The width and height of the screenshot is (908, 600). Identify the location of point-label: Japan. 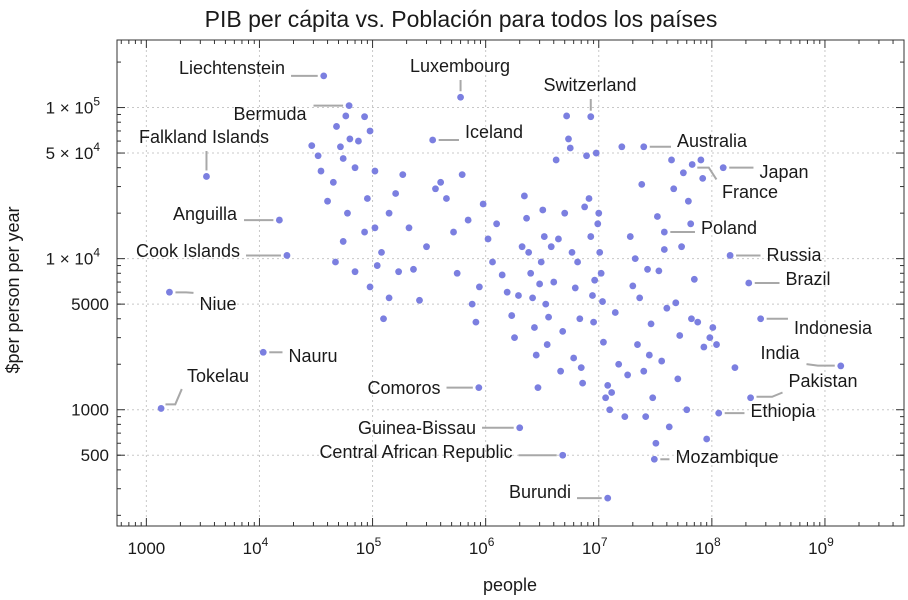
(783, 172).